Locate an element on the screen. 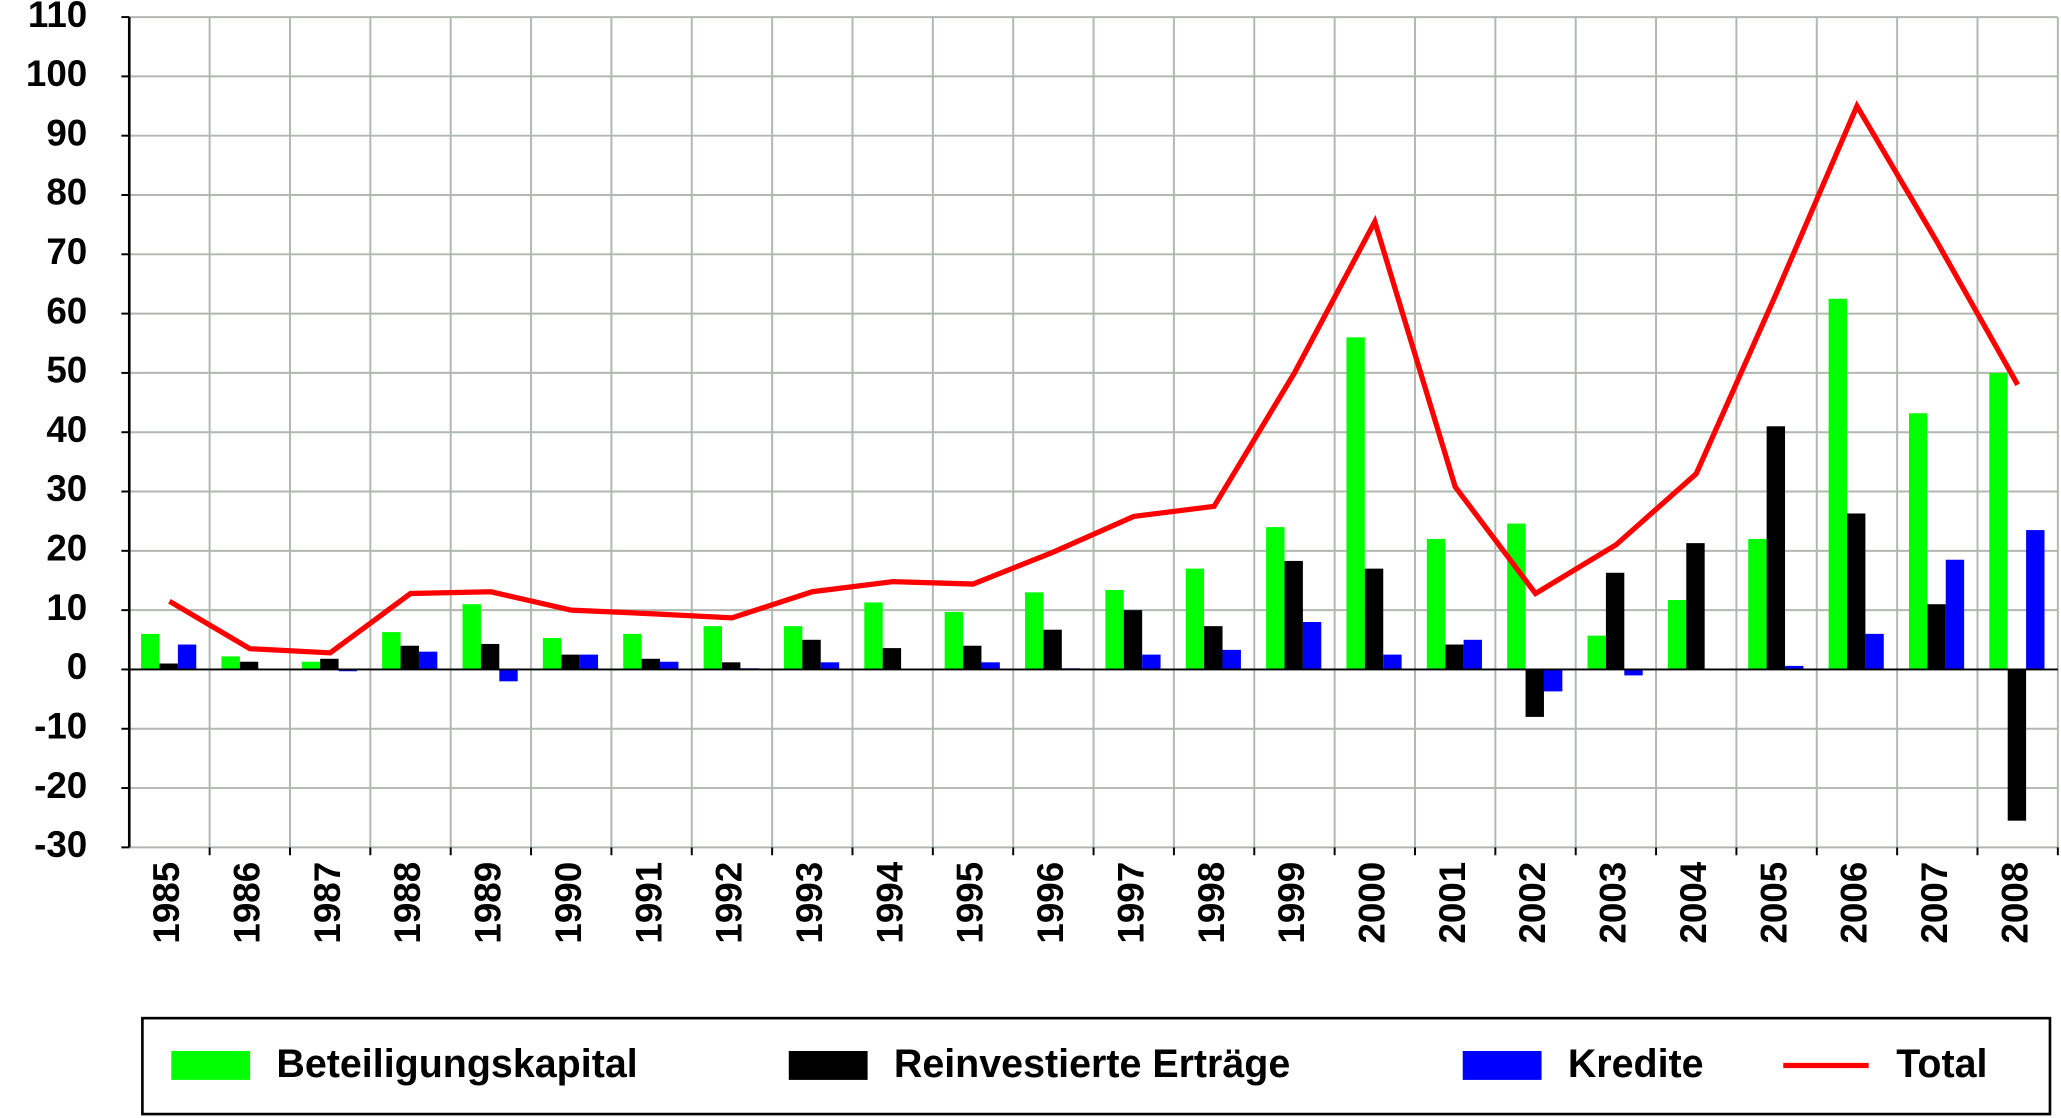  x-tick-label: 1999 is located at coordinates (1291, 903).